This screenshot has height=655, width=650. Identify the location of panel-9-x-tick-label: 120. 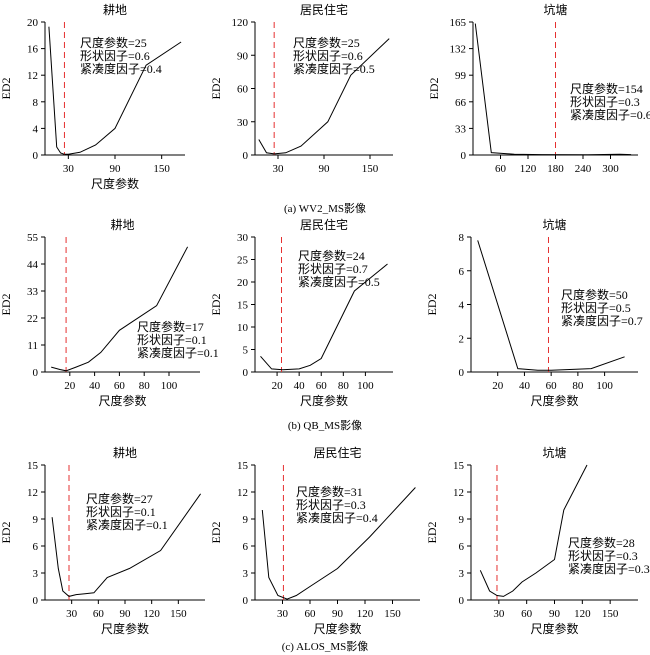
(582, 614).